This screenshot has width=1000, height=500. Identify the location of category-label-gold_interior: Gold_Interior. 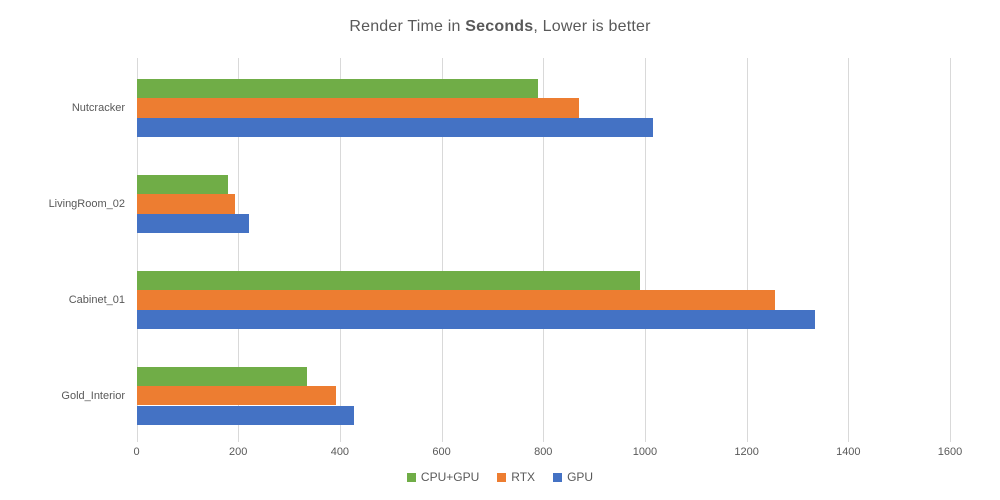
(93, 395).